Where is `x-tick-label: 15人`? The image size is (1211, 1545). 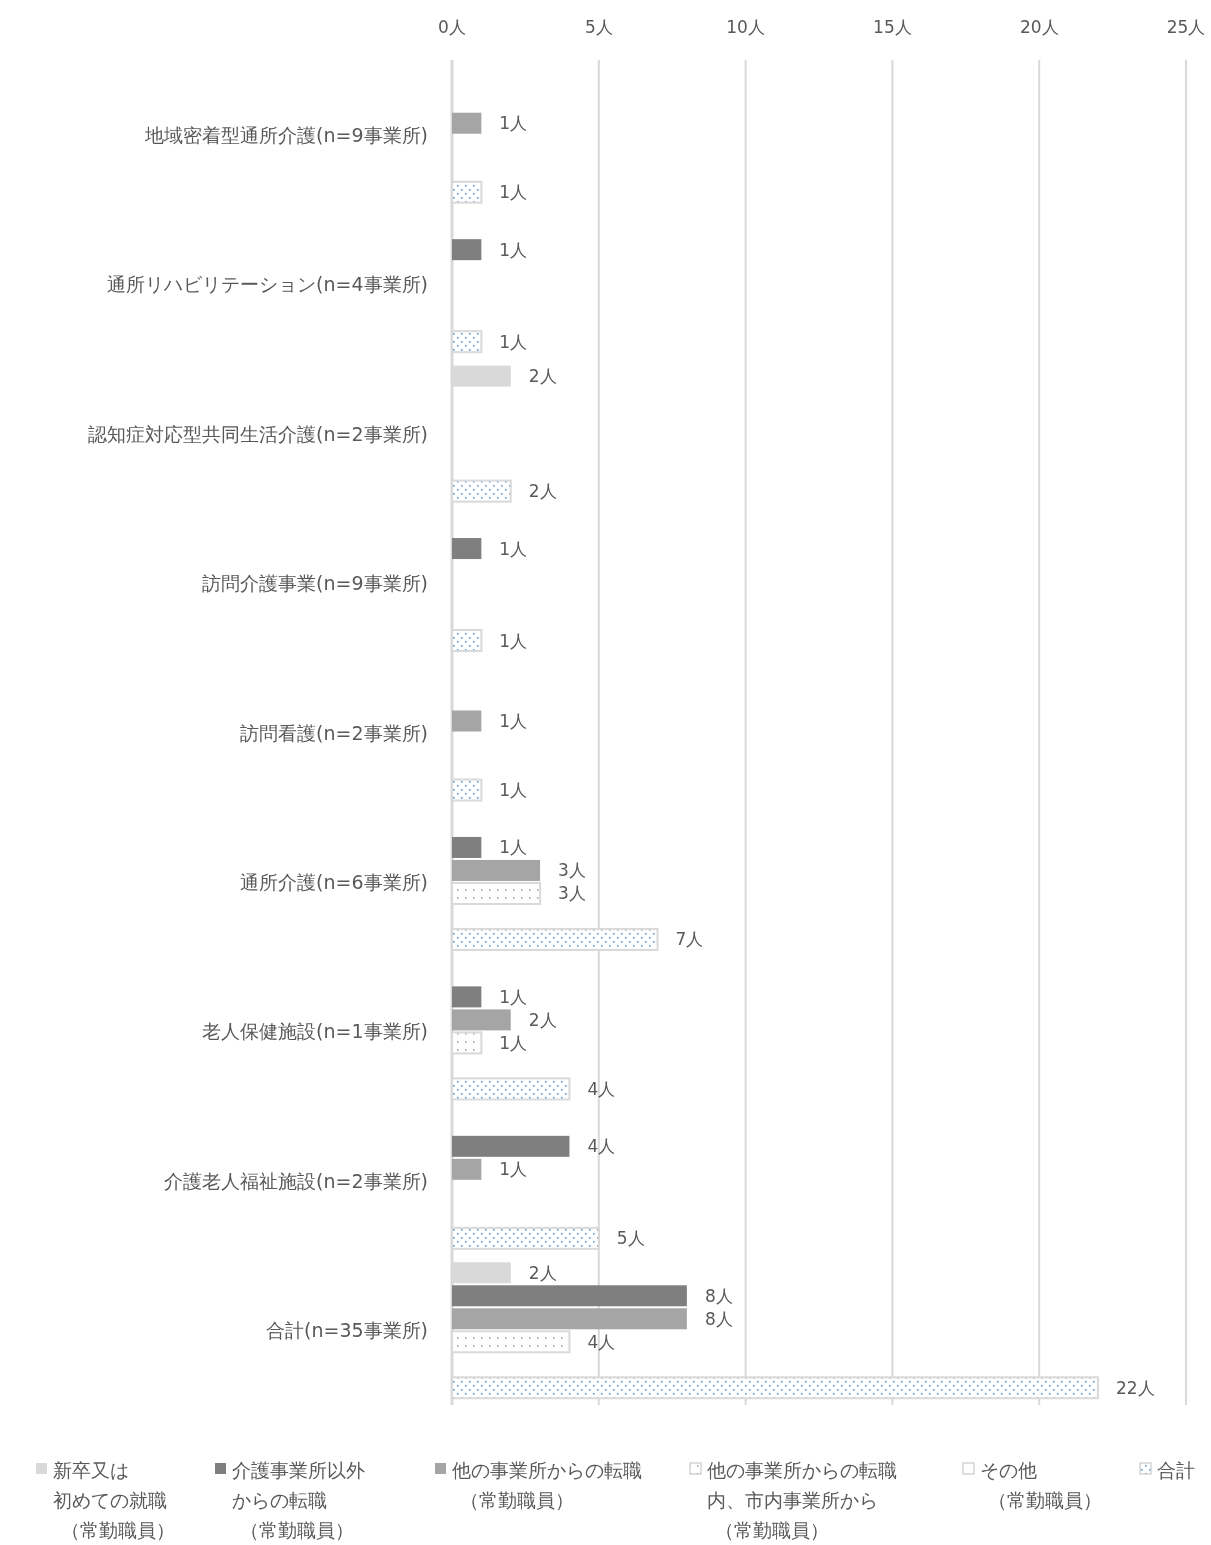 x-tick-label: 15人 is located at coordinates (892, 27).